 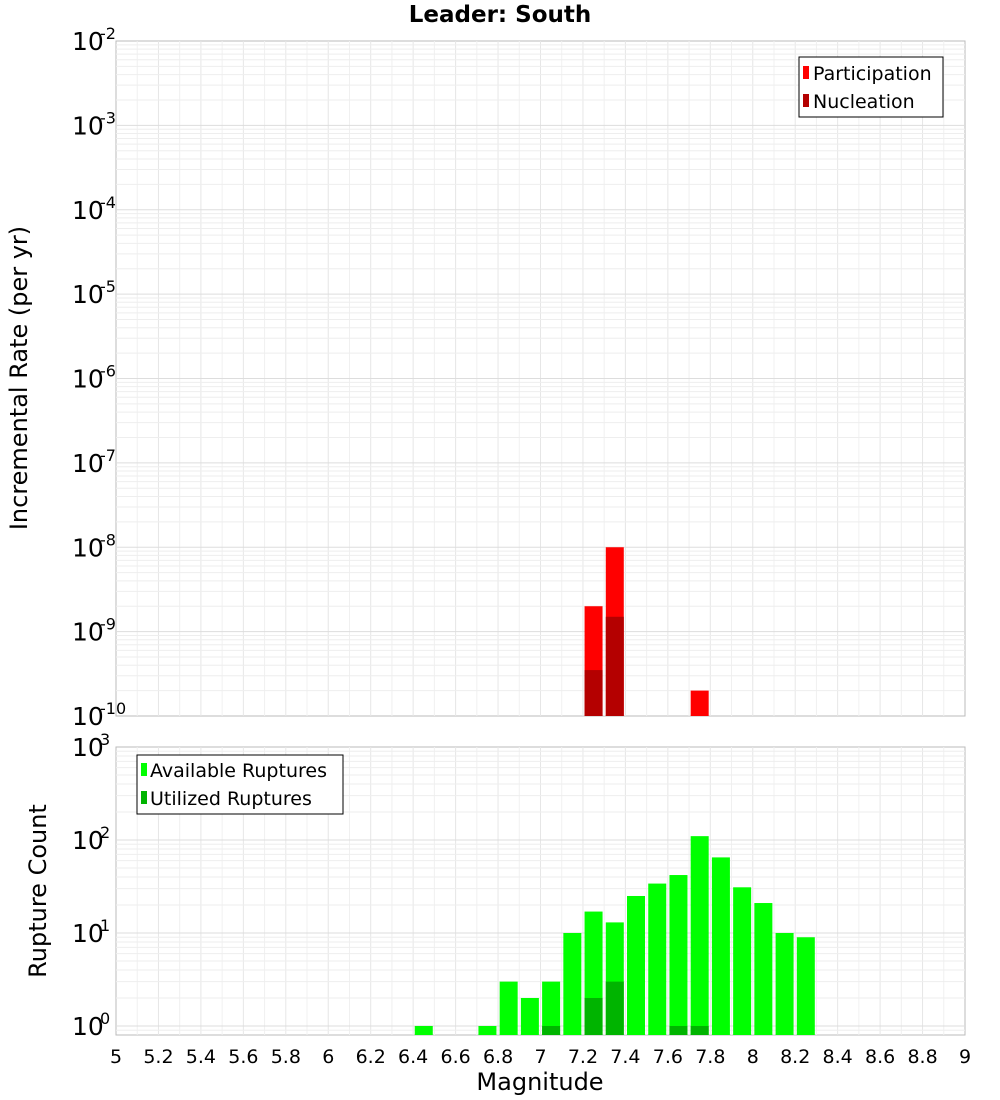 I want to click on legend-swatch-nucleation, so click(x=806, y=100).